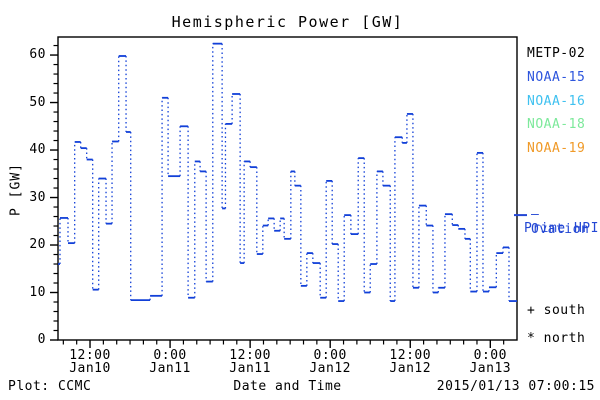 The image size is (600, 400). I want to click on x-tick-label: 0:00 Jan13, so click(490, 362).